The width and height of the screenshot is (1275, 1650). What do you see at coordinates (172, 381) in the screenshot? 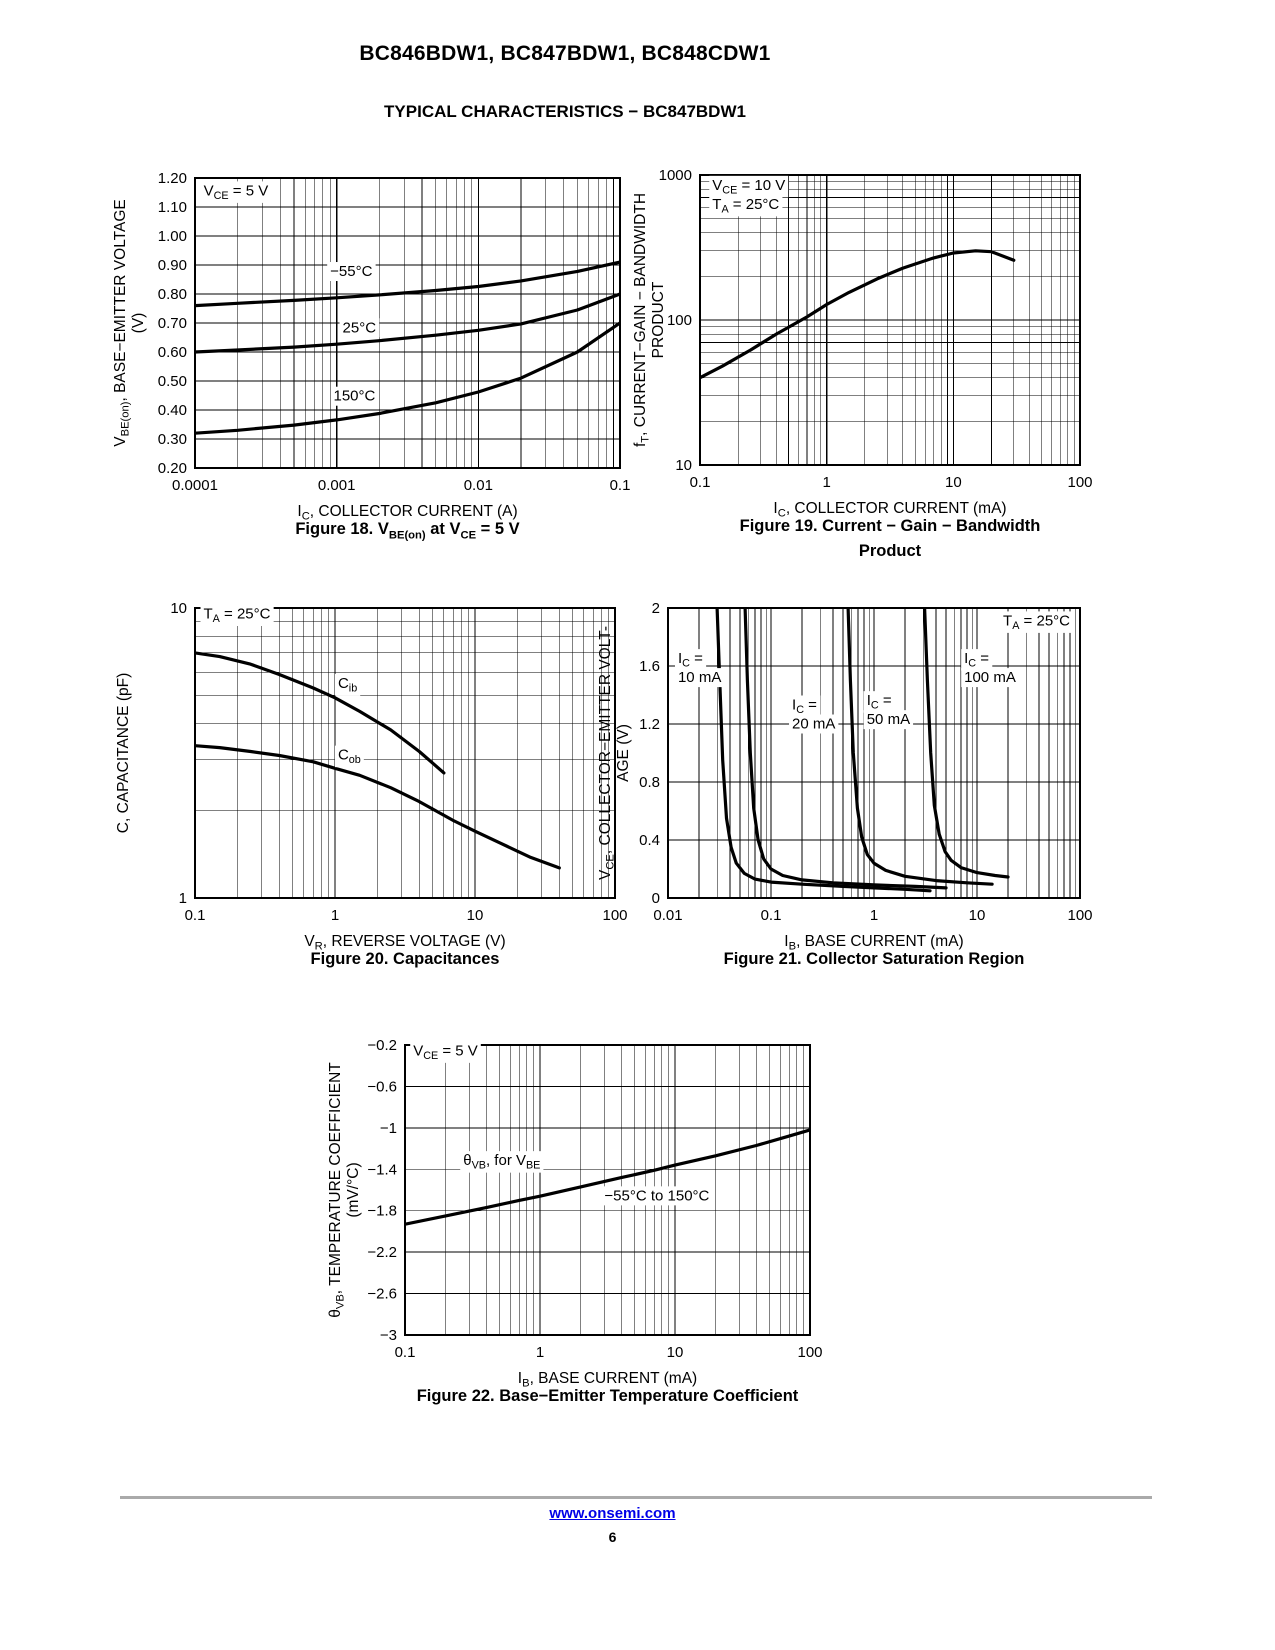
I see `chart-text: 0.50` at bounding box center [172, 381].